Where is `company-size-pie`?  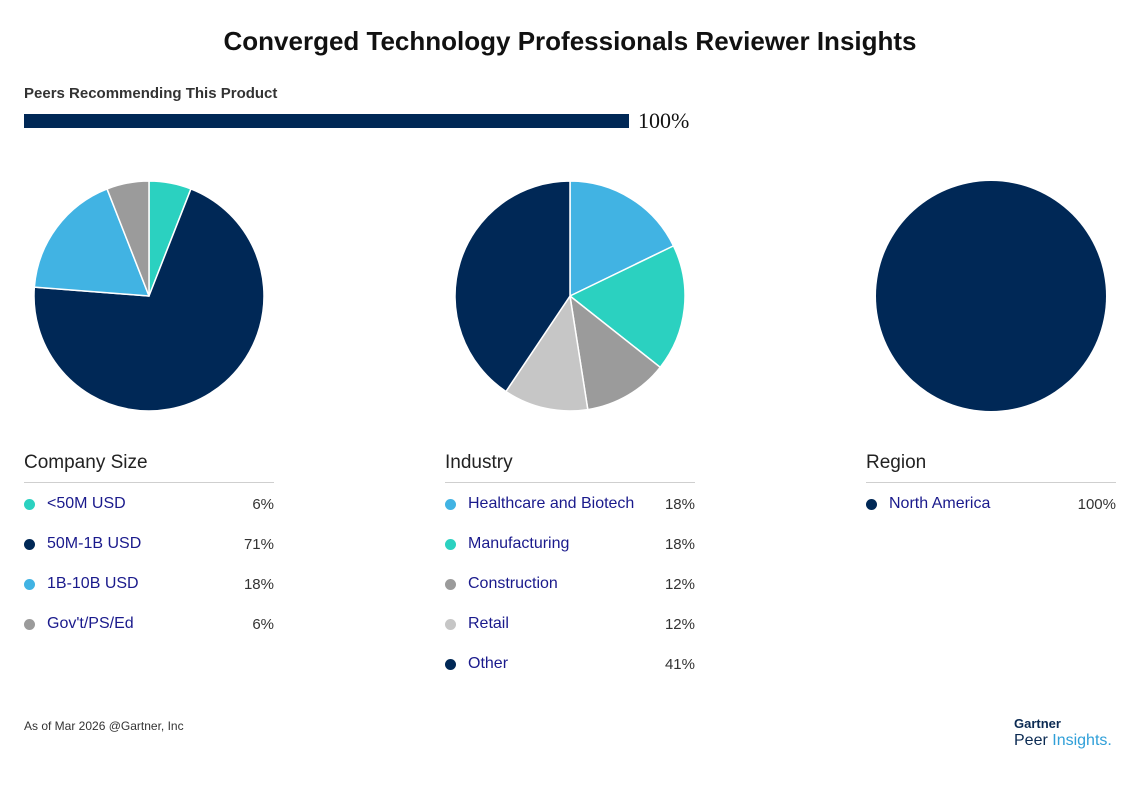
company-size-pie is located at coordinates (149, 296).